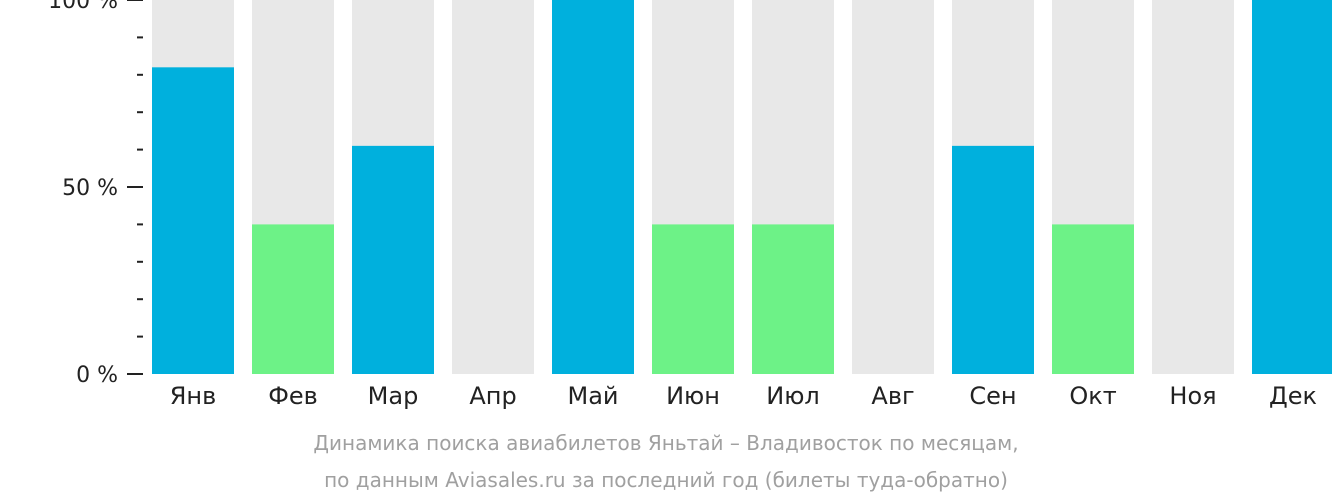 This screenshot has width=1332, height=502. Describe the element at coordinates (83, 7) in the screenshot. I see `y-tick-label: 100 %` at that location.